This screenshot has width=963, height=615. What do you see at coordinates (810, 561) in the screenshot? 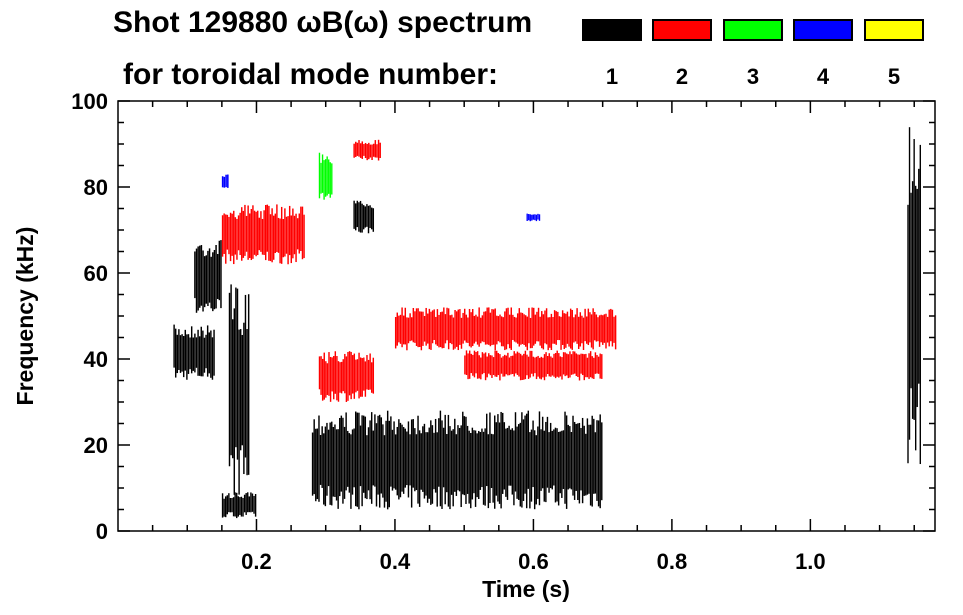
I see `x-tick-label: 1.0` at bounding box center [810, 561].